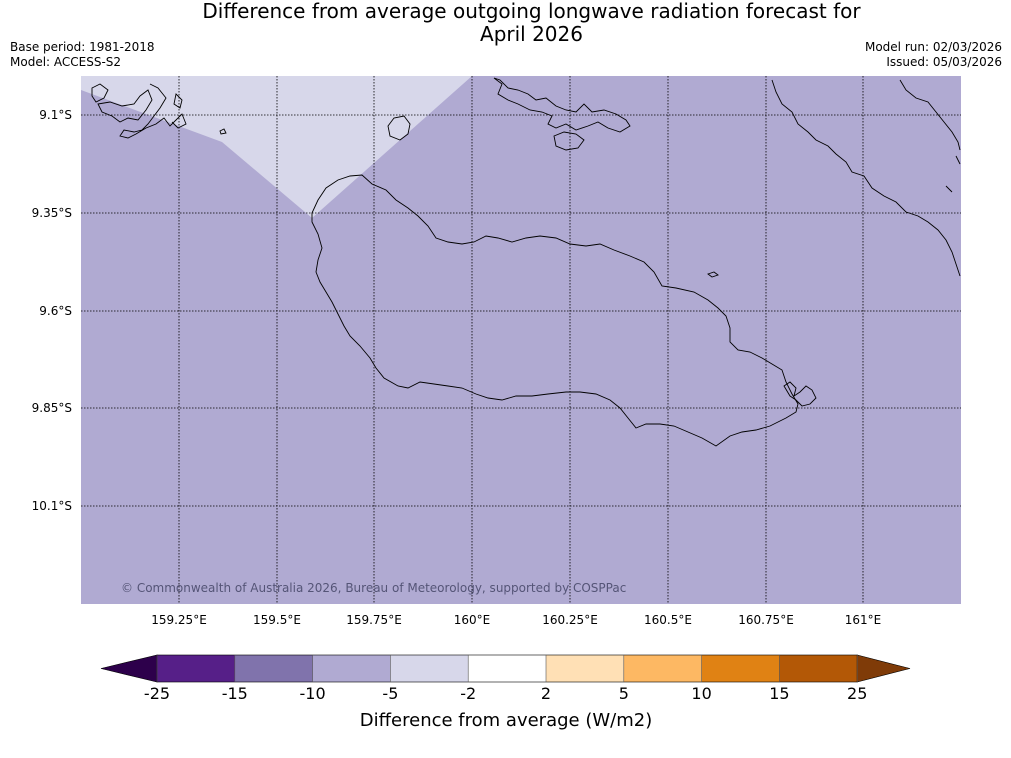 Image resolution: width=1011 pixels, height=758 pixels. I want to click on lon-tick-label: 160°E, so click(472, 620).